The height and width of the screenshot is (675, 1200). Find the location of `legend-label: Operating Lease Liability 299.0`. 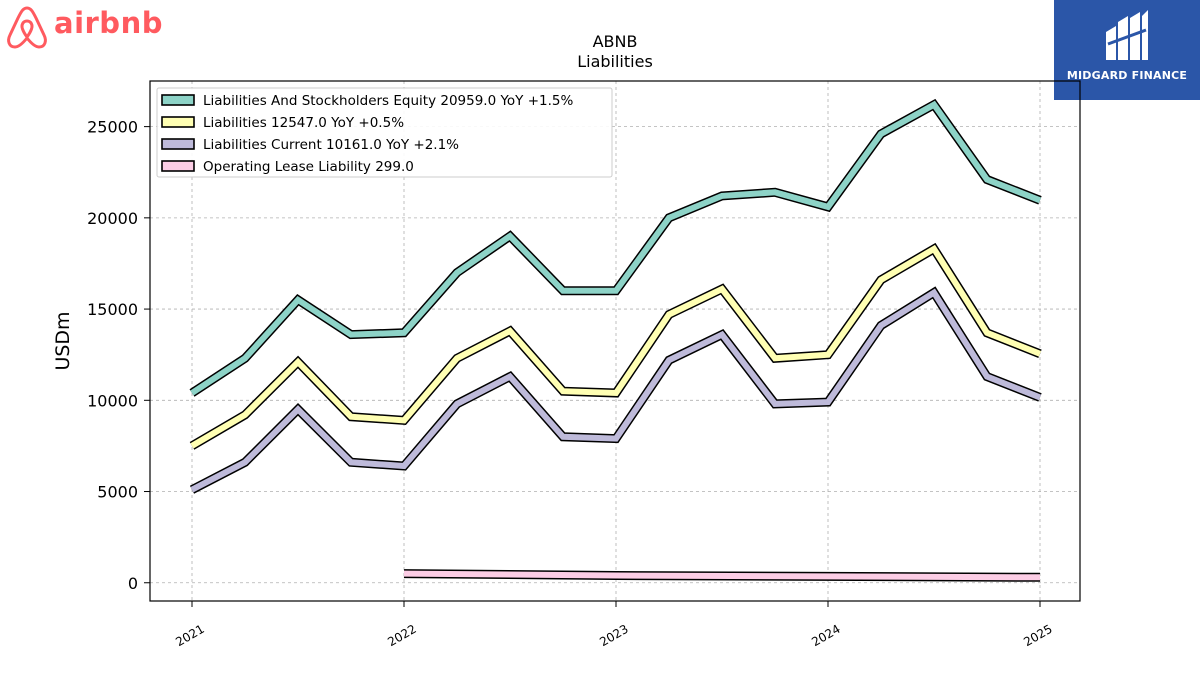

legend-label: Operating Lease Liability 299.0 is located at coordinates (308, 167).